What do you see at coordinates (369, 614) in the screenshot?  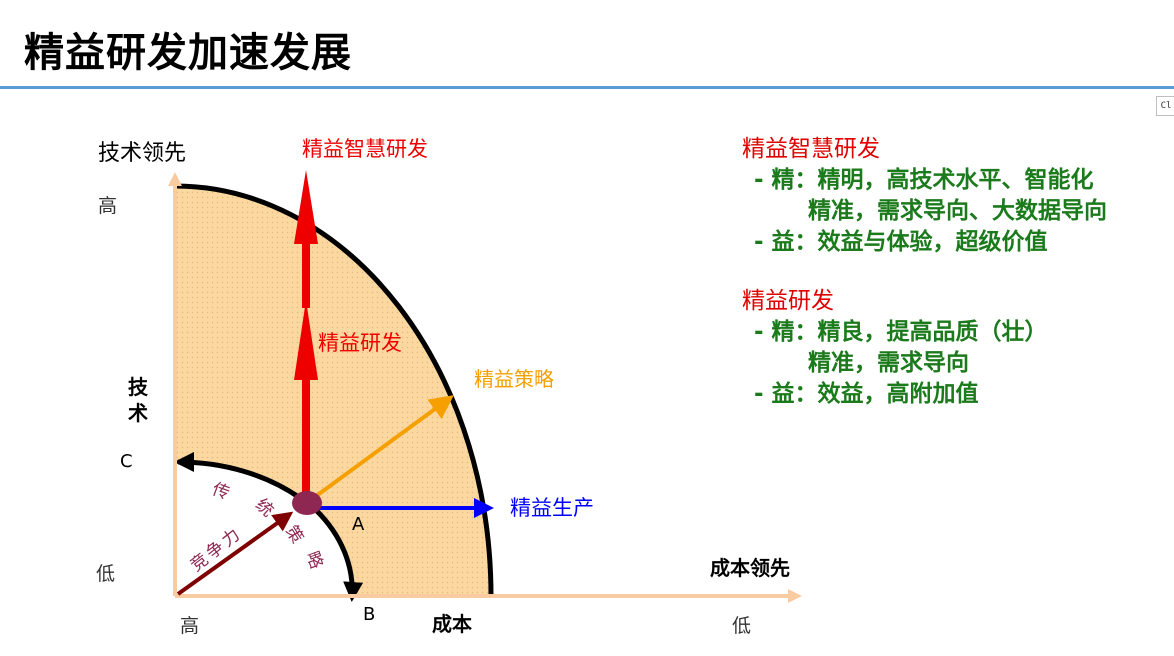 I see `point-b-label: B` at bounding box center [369, 614].